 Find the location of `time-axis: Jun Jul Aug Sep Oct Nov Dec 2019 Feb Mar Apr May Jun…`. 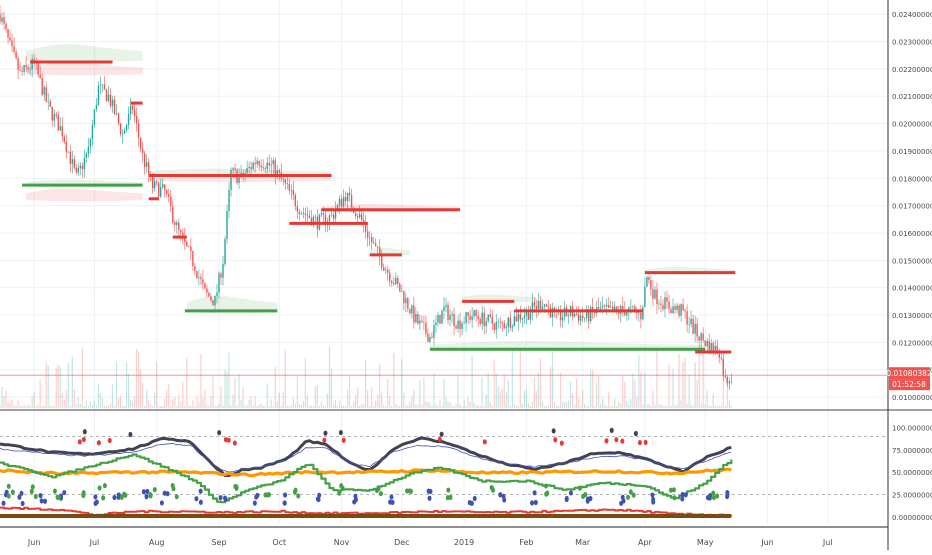

time-axis: Jun Jul Aug Sep Oct Nov Dec 2019 Feb Mar Apr May Jun… is located at coordinates (430, 542).